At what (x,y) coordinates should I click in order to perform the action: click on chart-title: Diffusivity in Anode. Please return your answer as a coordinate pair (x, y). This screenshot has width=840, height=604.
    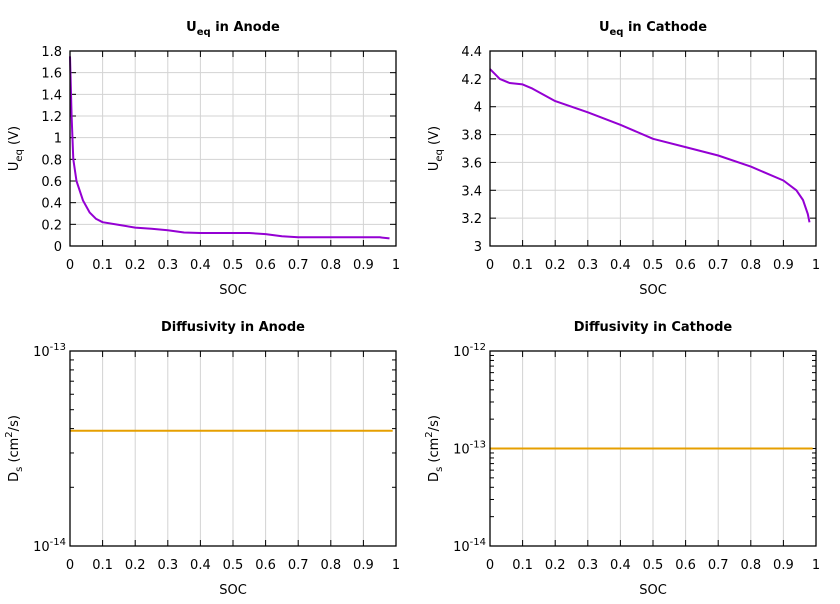
    Looking at the image, I should click on (233, 327).